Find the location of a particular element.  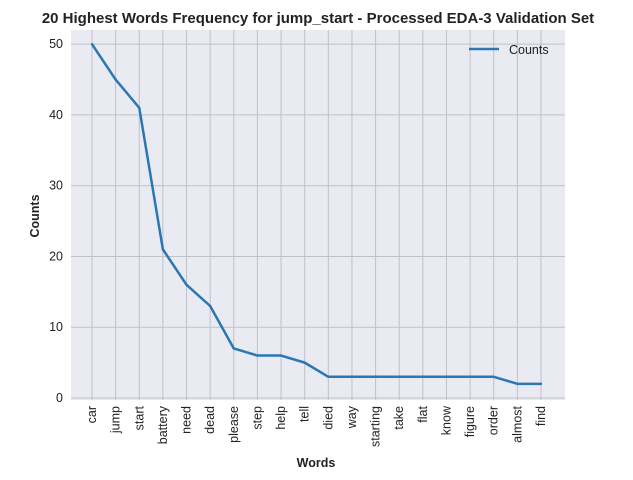

data-point-know is located at coordinates (446, 376).